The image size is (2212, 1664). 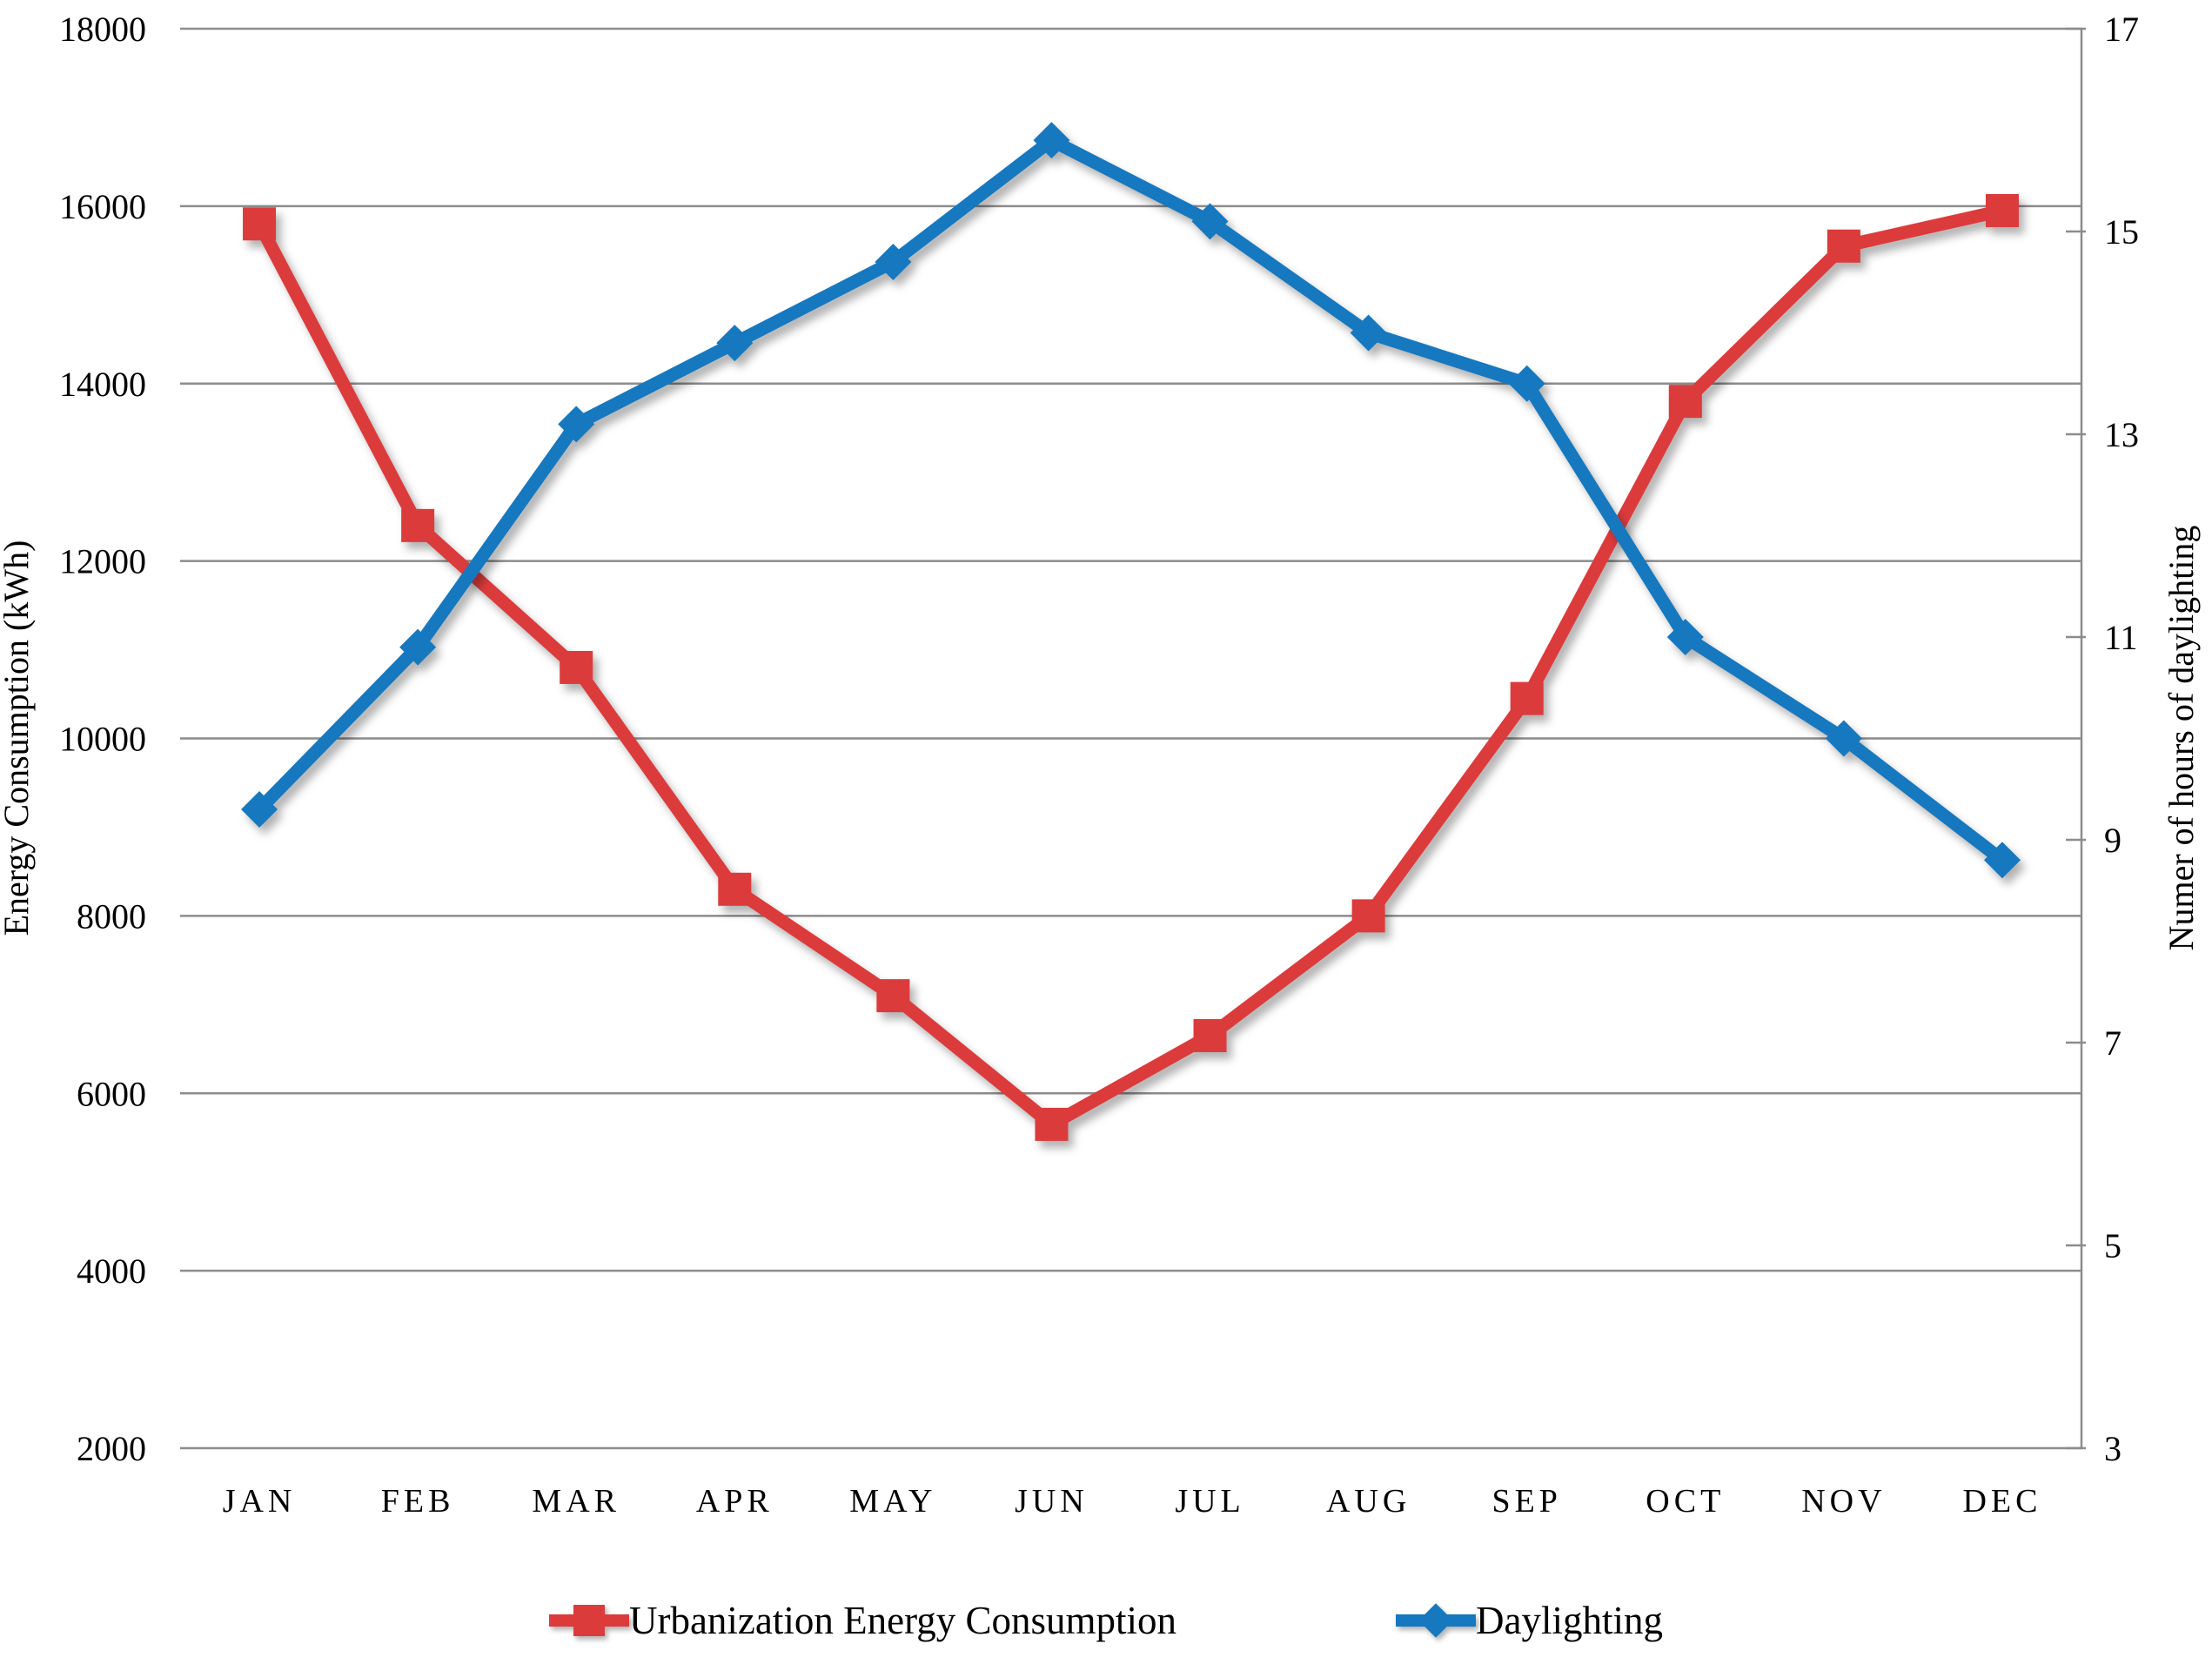 I want to click on blue-diamond-marker-icon, so click(x=1436, y=1620).